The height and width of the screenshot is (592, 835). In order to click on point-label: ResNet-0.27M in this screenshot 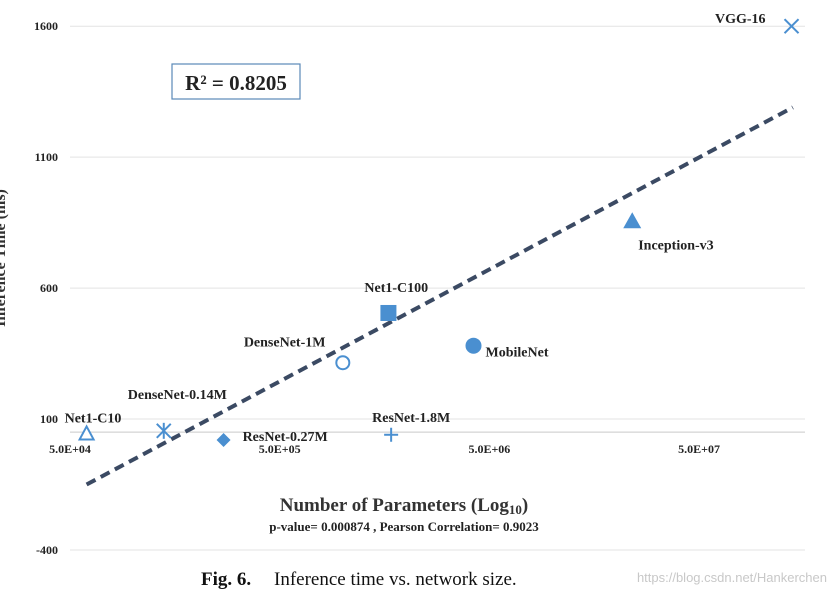, I will do `click(285, 437)`.